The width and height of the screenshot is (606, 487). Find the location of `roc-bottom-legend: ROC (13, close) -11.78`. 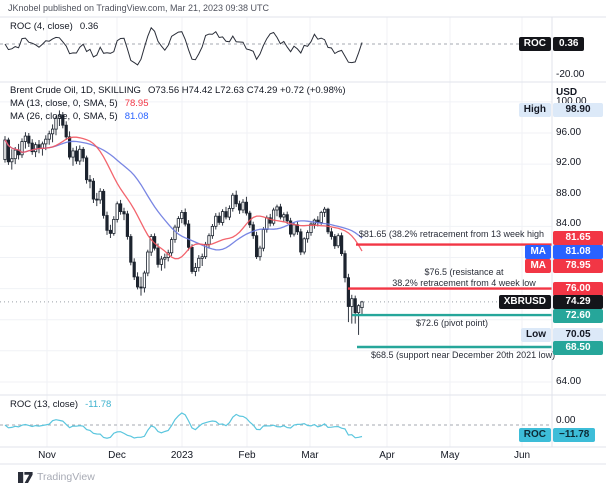

roc-bottom-legend: ROC (13, close) -11.78 is located at coordinates (60, 404).